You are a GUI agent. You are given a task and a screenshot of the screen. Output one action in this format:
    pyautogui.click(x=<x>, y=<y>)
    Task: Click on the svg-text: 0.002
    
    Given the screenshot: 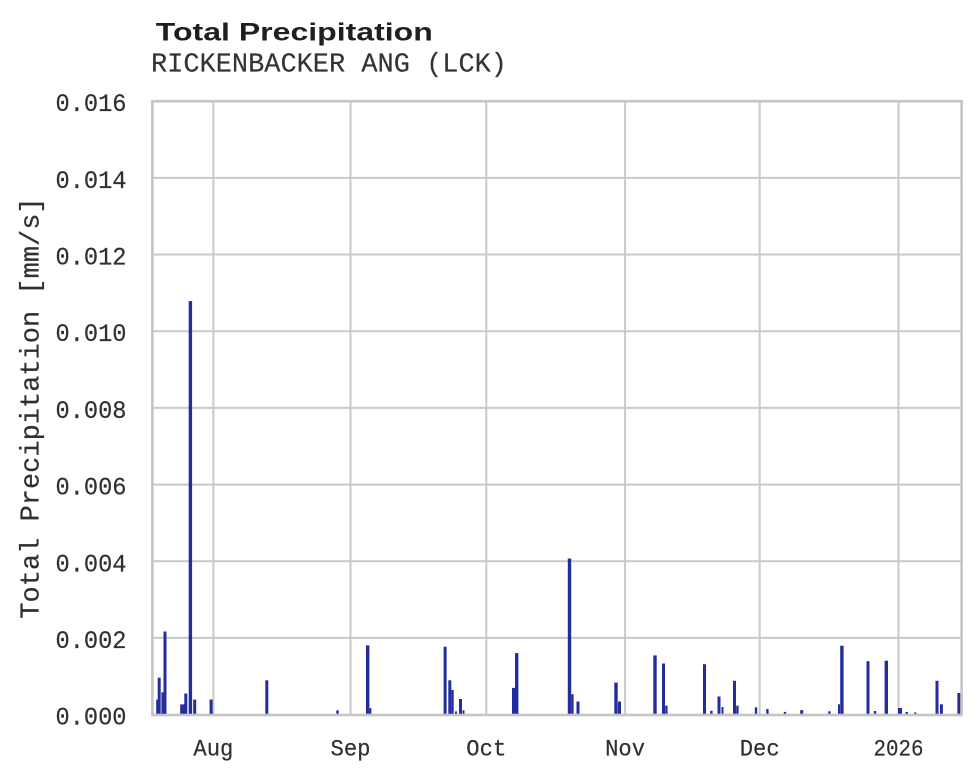 What is the action you would take?
    pyautogui.click(x=91, y=641)
    